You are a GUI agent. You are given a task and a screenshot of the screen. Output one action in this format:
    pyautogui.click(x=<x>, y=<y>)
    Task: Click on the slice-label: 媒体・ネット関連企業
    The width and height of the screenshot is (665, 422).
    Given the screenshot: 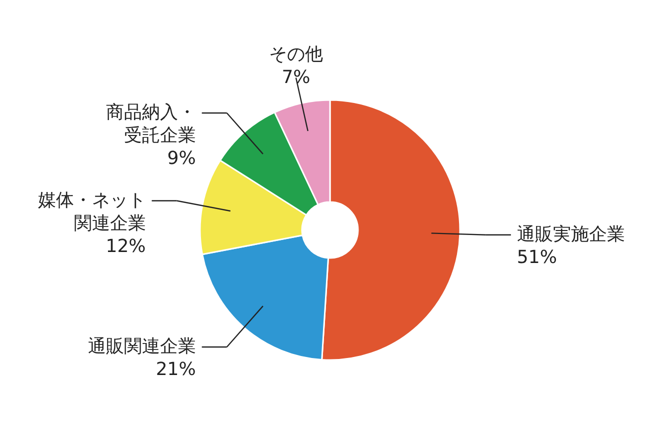 What is the action you would take?
    pyautogui.click(x=92, y=212)
    